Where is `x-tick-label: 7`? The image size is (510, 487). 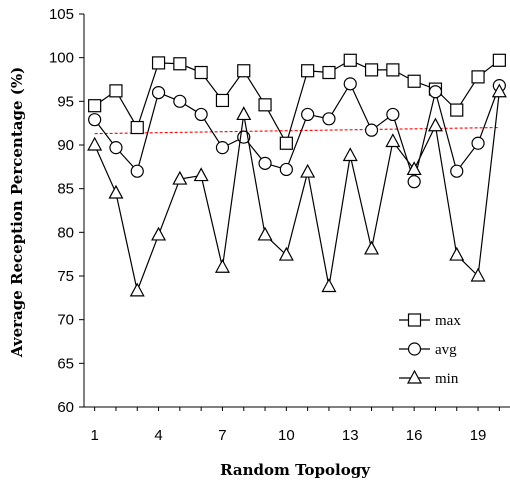
x-tick-label: 7 is located at coordinates (222, 435).